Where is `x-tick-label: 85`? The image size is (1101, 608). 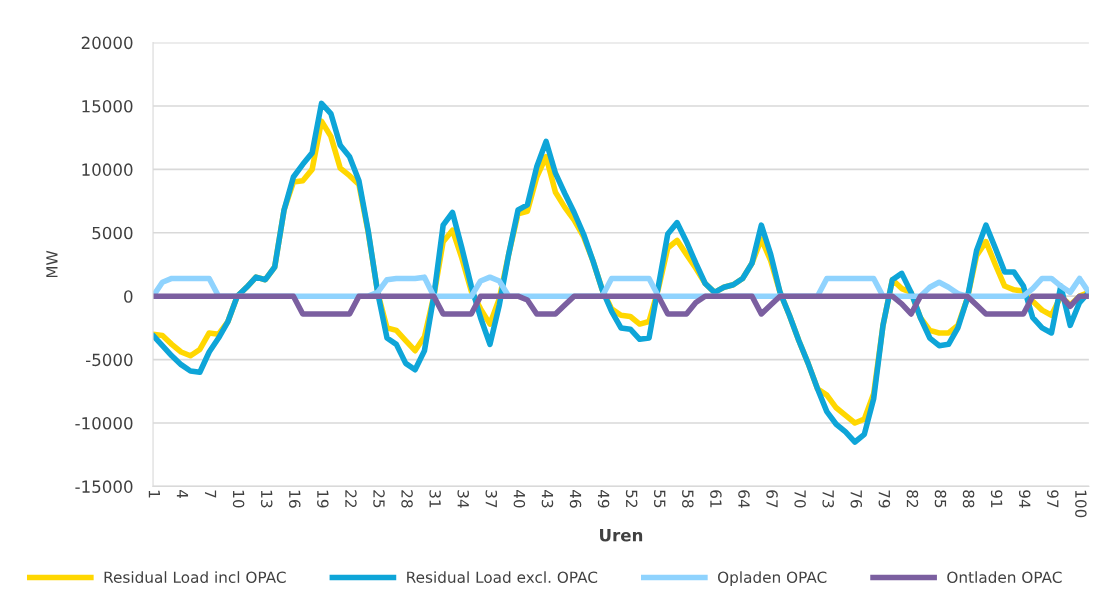 x-tick-label: 85 is located at coordinates (940, 499).